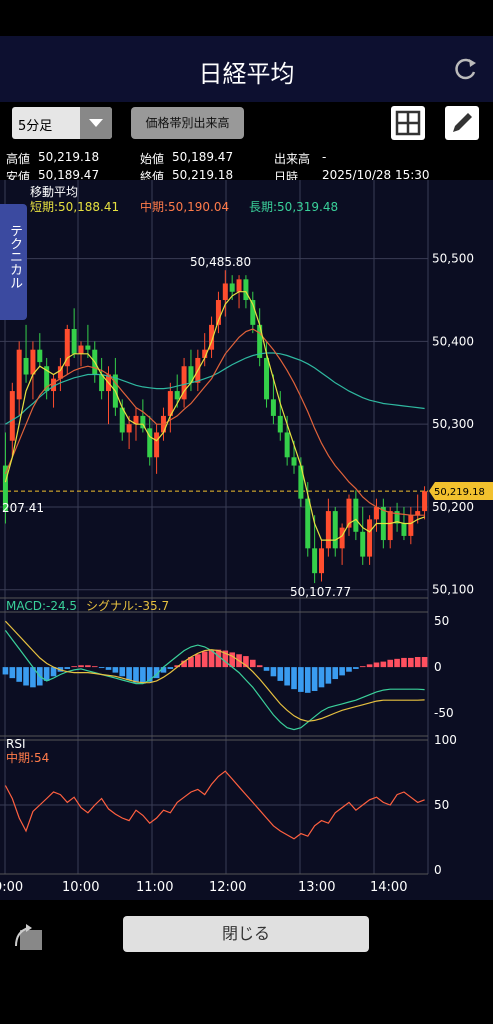 This screenshot has height=1024, width=493. Describe the element at coordinates (324, 157) in the screenshot. I see `volume-value: -` at that location.